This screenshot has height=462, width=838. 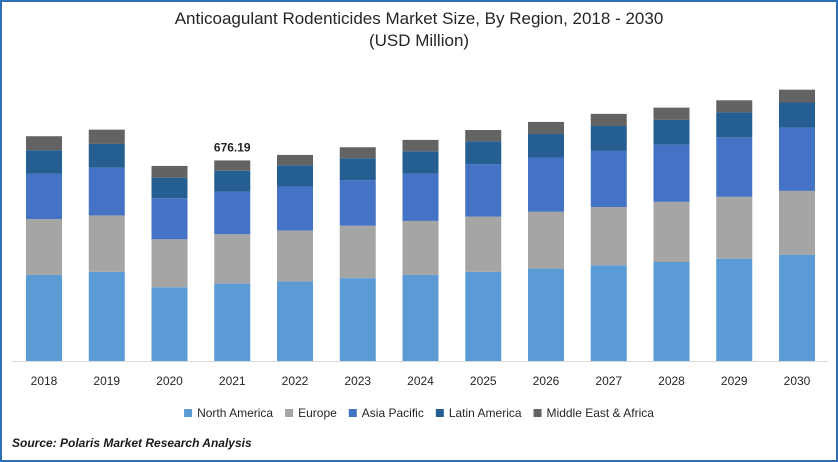 I want to click on bar-segment-2019-latin-america, so click(x=106, y=155).